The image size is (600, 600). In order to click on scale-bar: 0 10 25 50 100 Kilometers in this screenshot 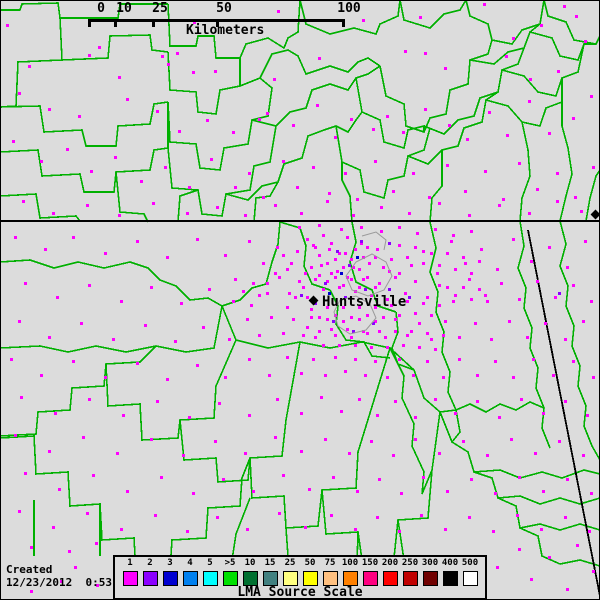, I will do `click(300, 20)`.